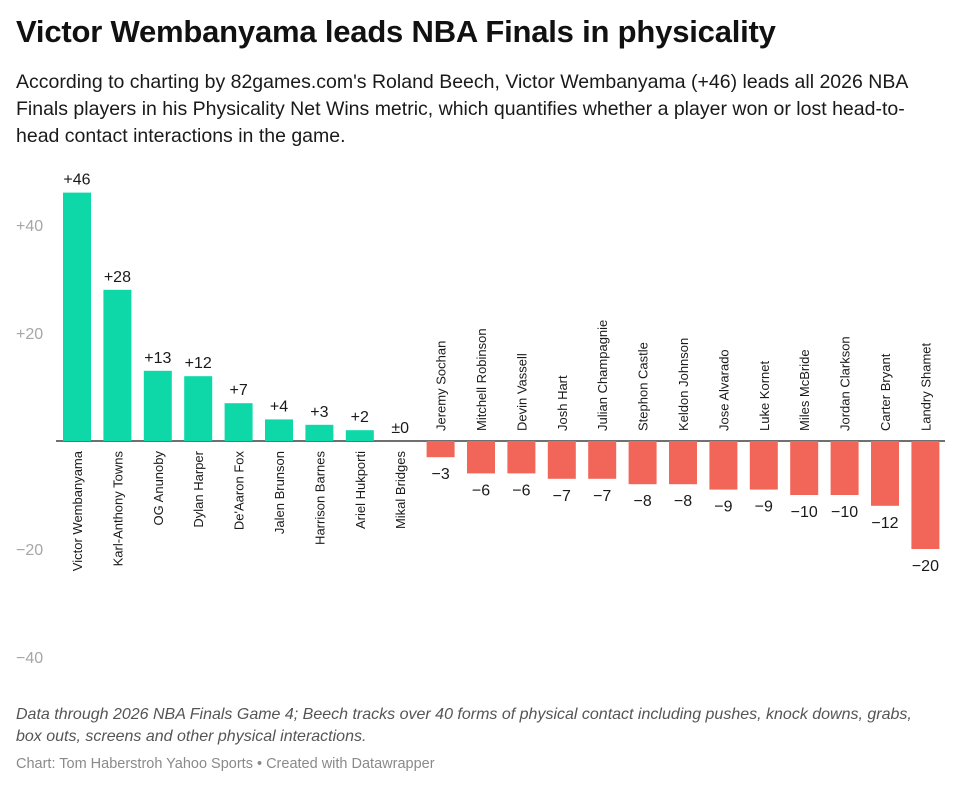  Describe the element at coordinates (29, 658) in the screenshot. I see `y-tick-label: −40` at that location.